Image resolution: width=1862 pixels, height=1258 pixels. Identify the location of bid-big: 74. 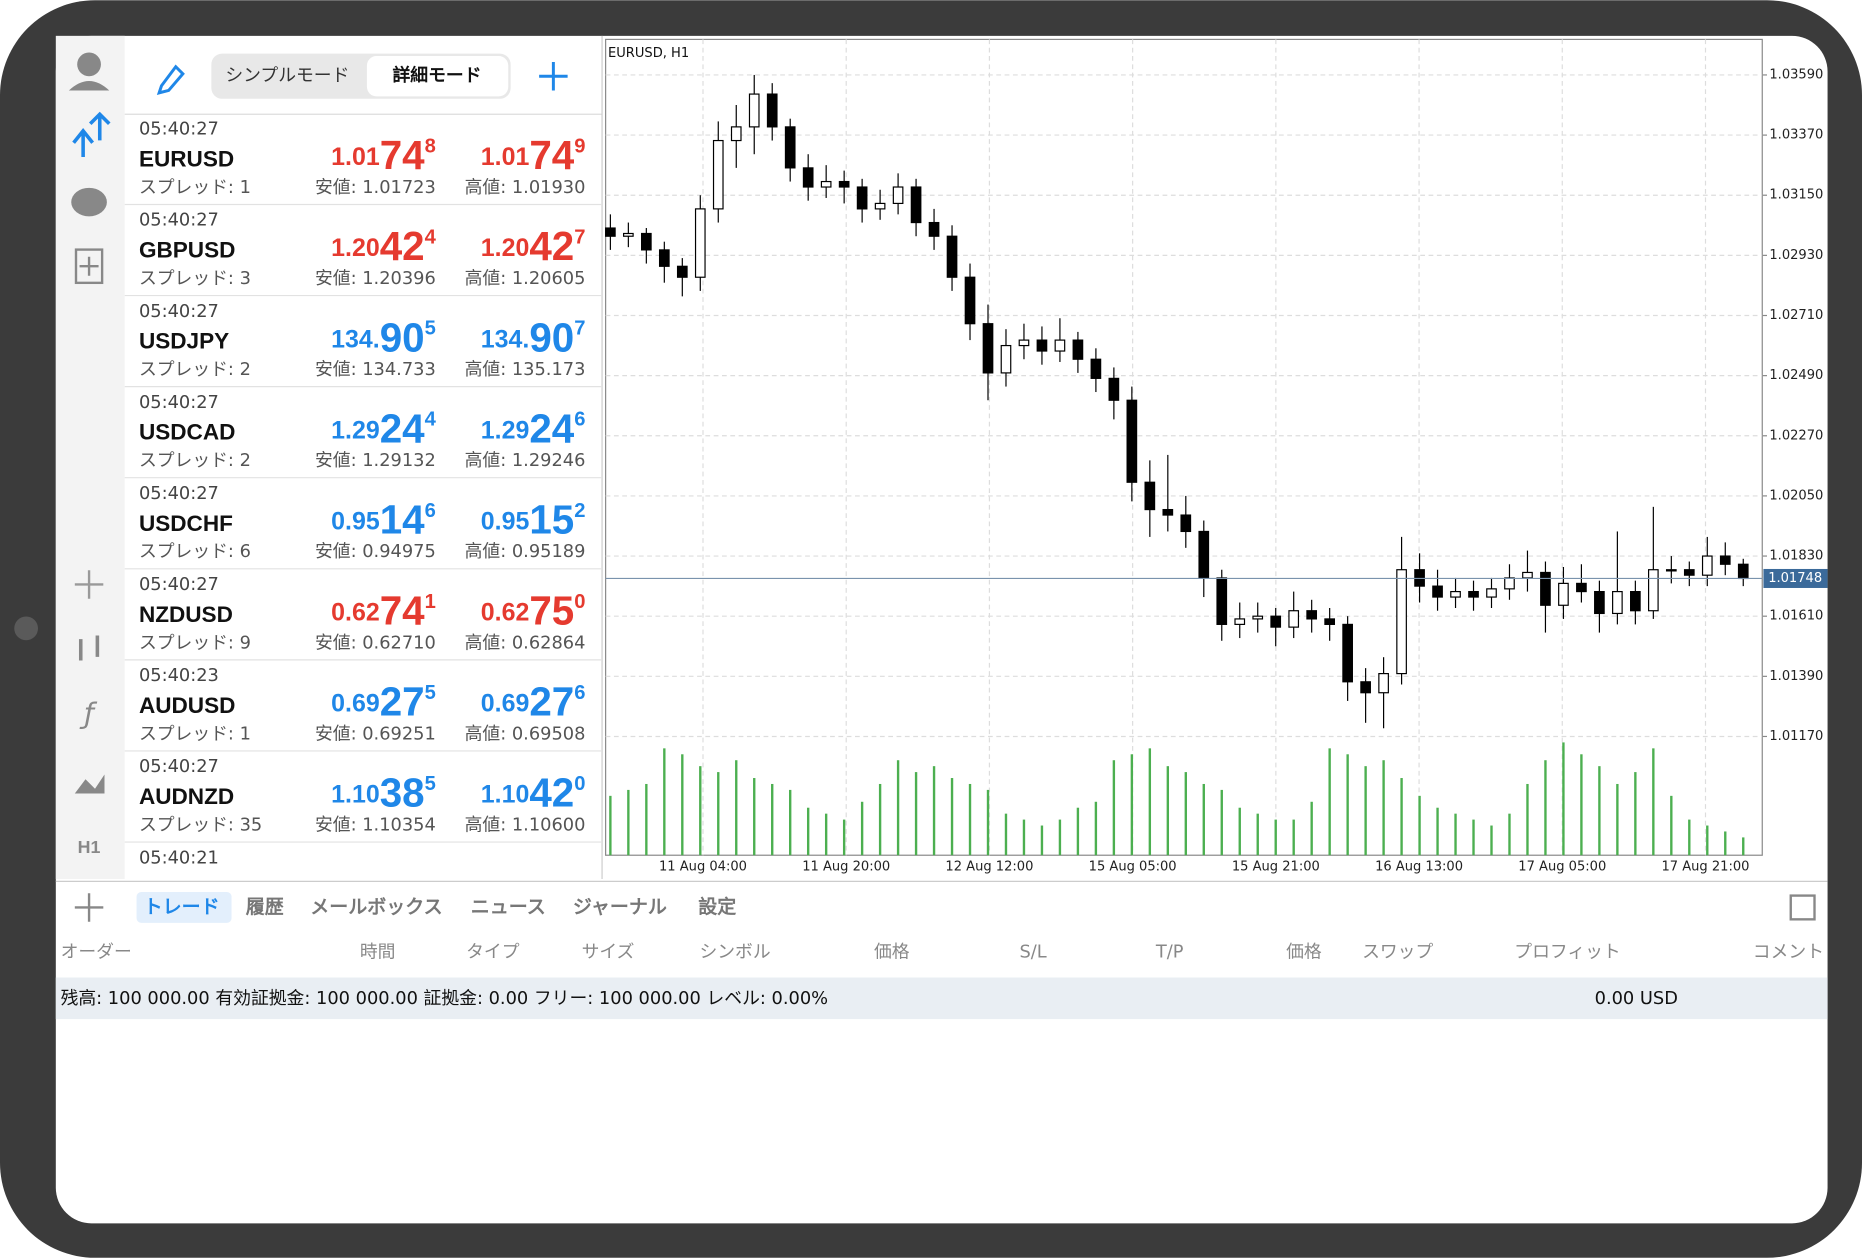
(402, 610).